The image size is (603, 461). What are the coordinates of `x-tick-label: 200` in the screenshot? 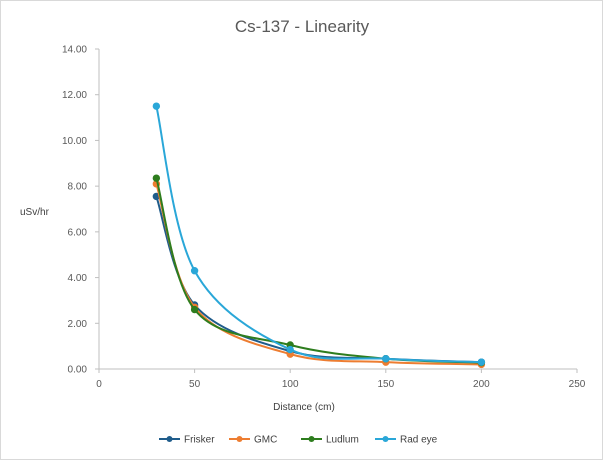 It's located at (481, 384).